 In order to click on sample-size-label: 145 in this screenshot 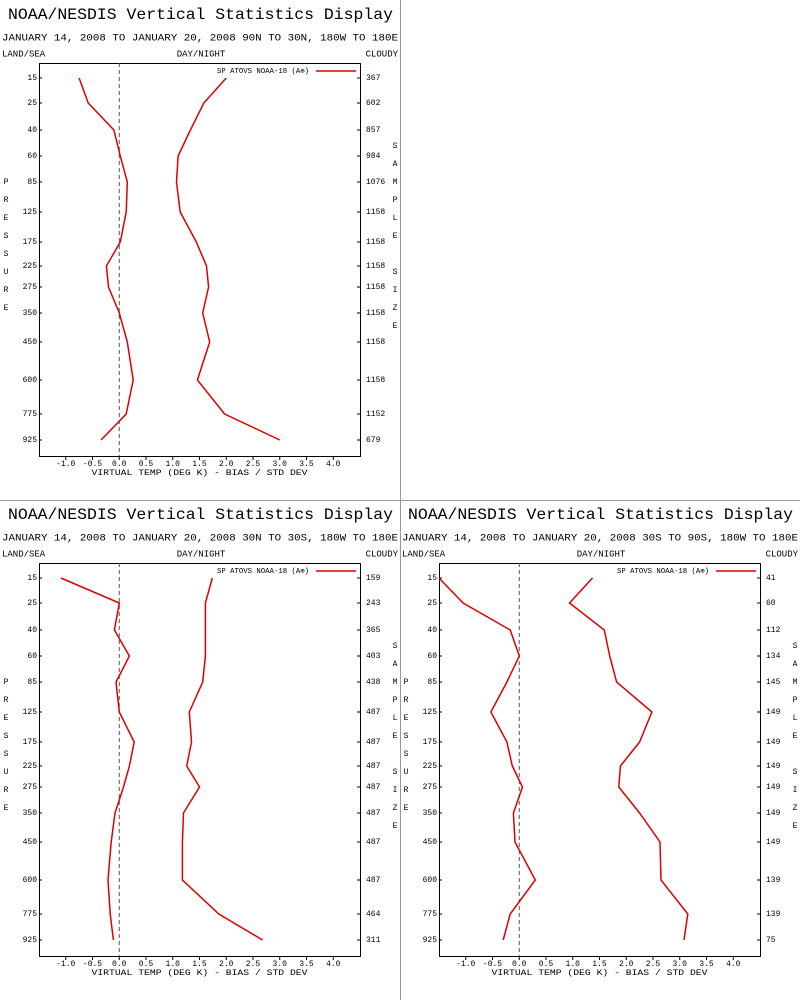, I will do `click(773, 682)`.